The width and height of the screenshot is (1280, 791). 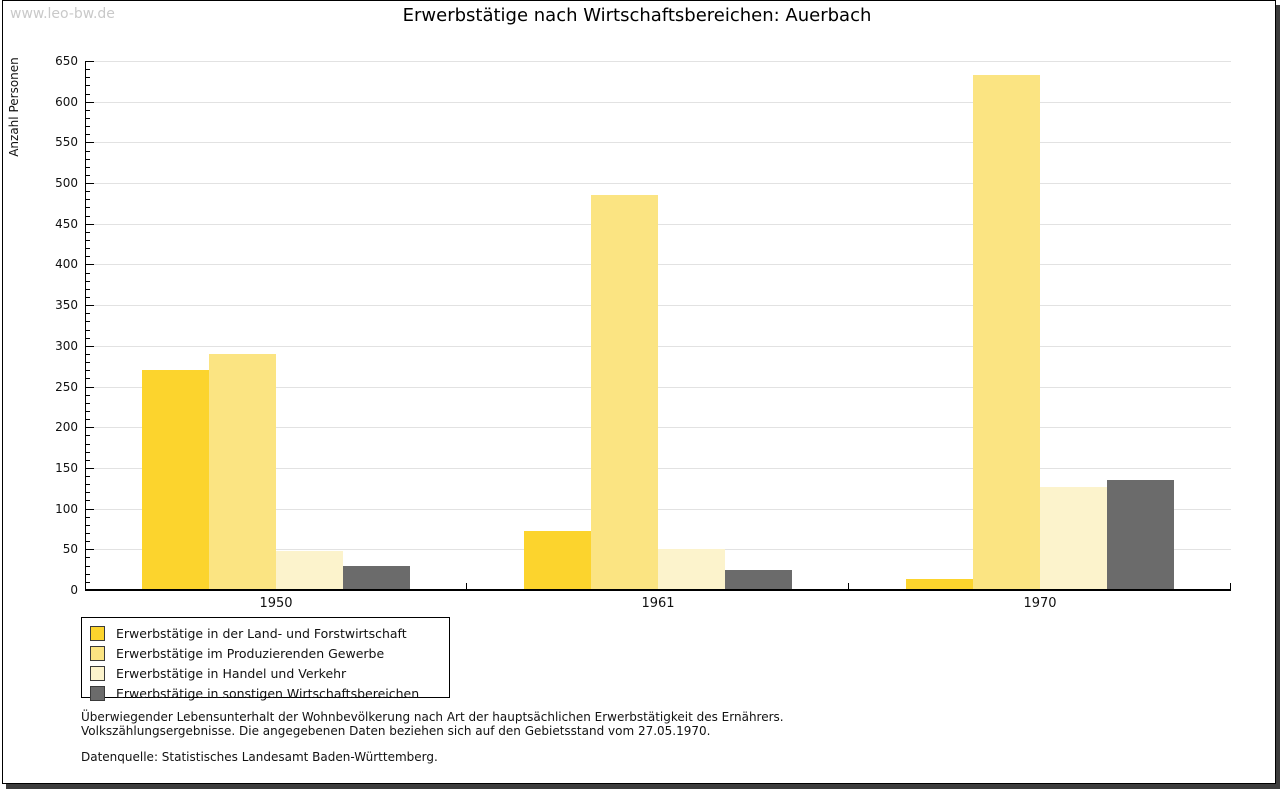 What do you see at coordinates (250, 653) in the screenshot?
I see `legend-label: Erwerbstätige im Produzierenden Gewerbe` at bounding box center [250, 653].